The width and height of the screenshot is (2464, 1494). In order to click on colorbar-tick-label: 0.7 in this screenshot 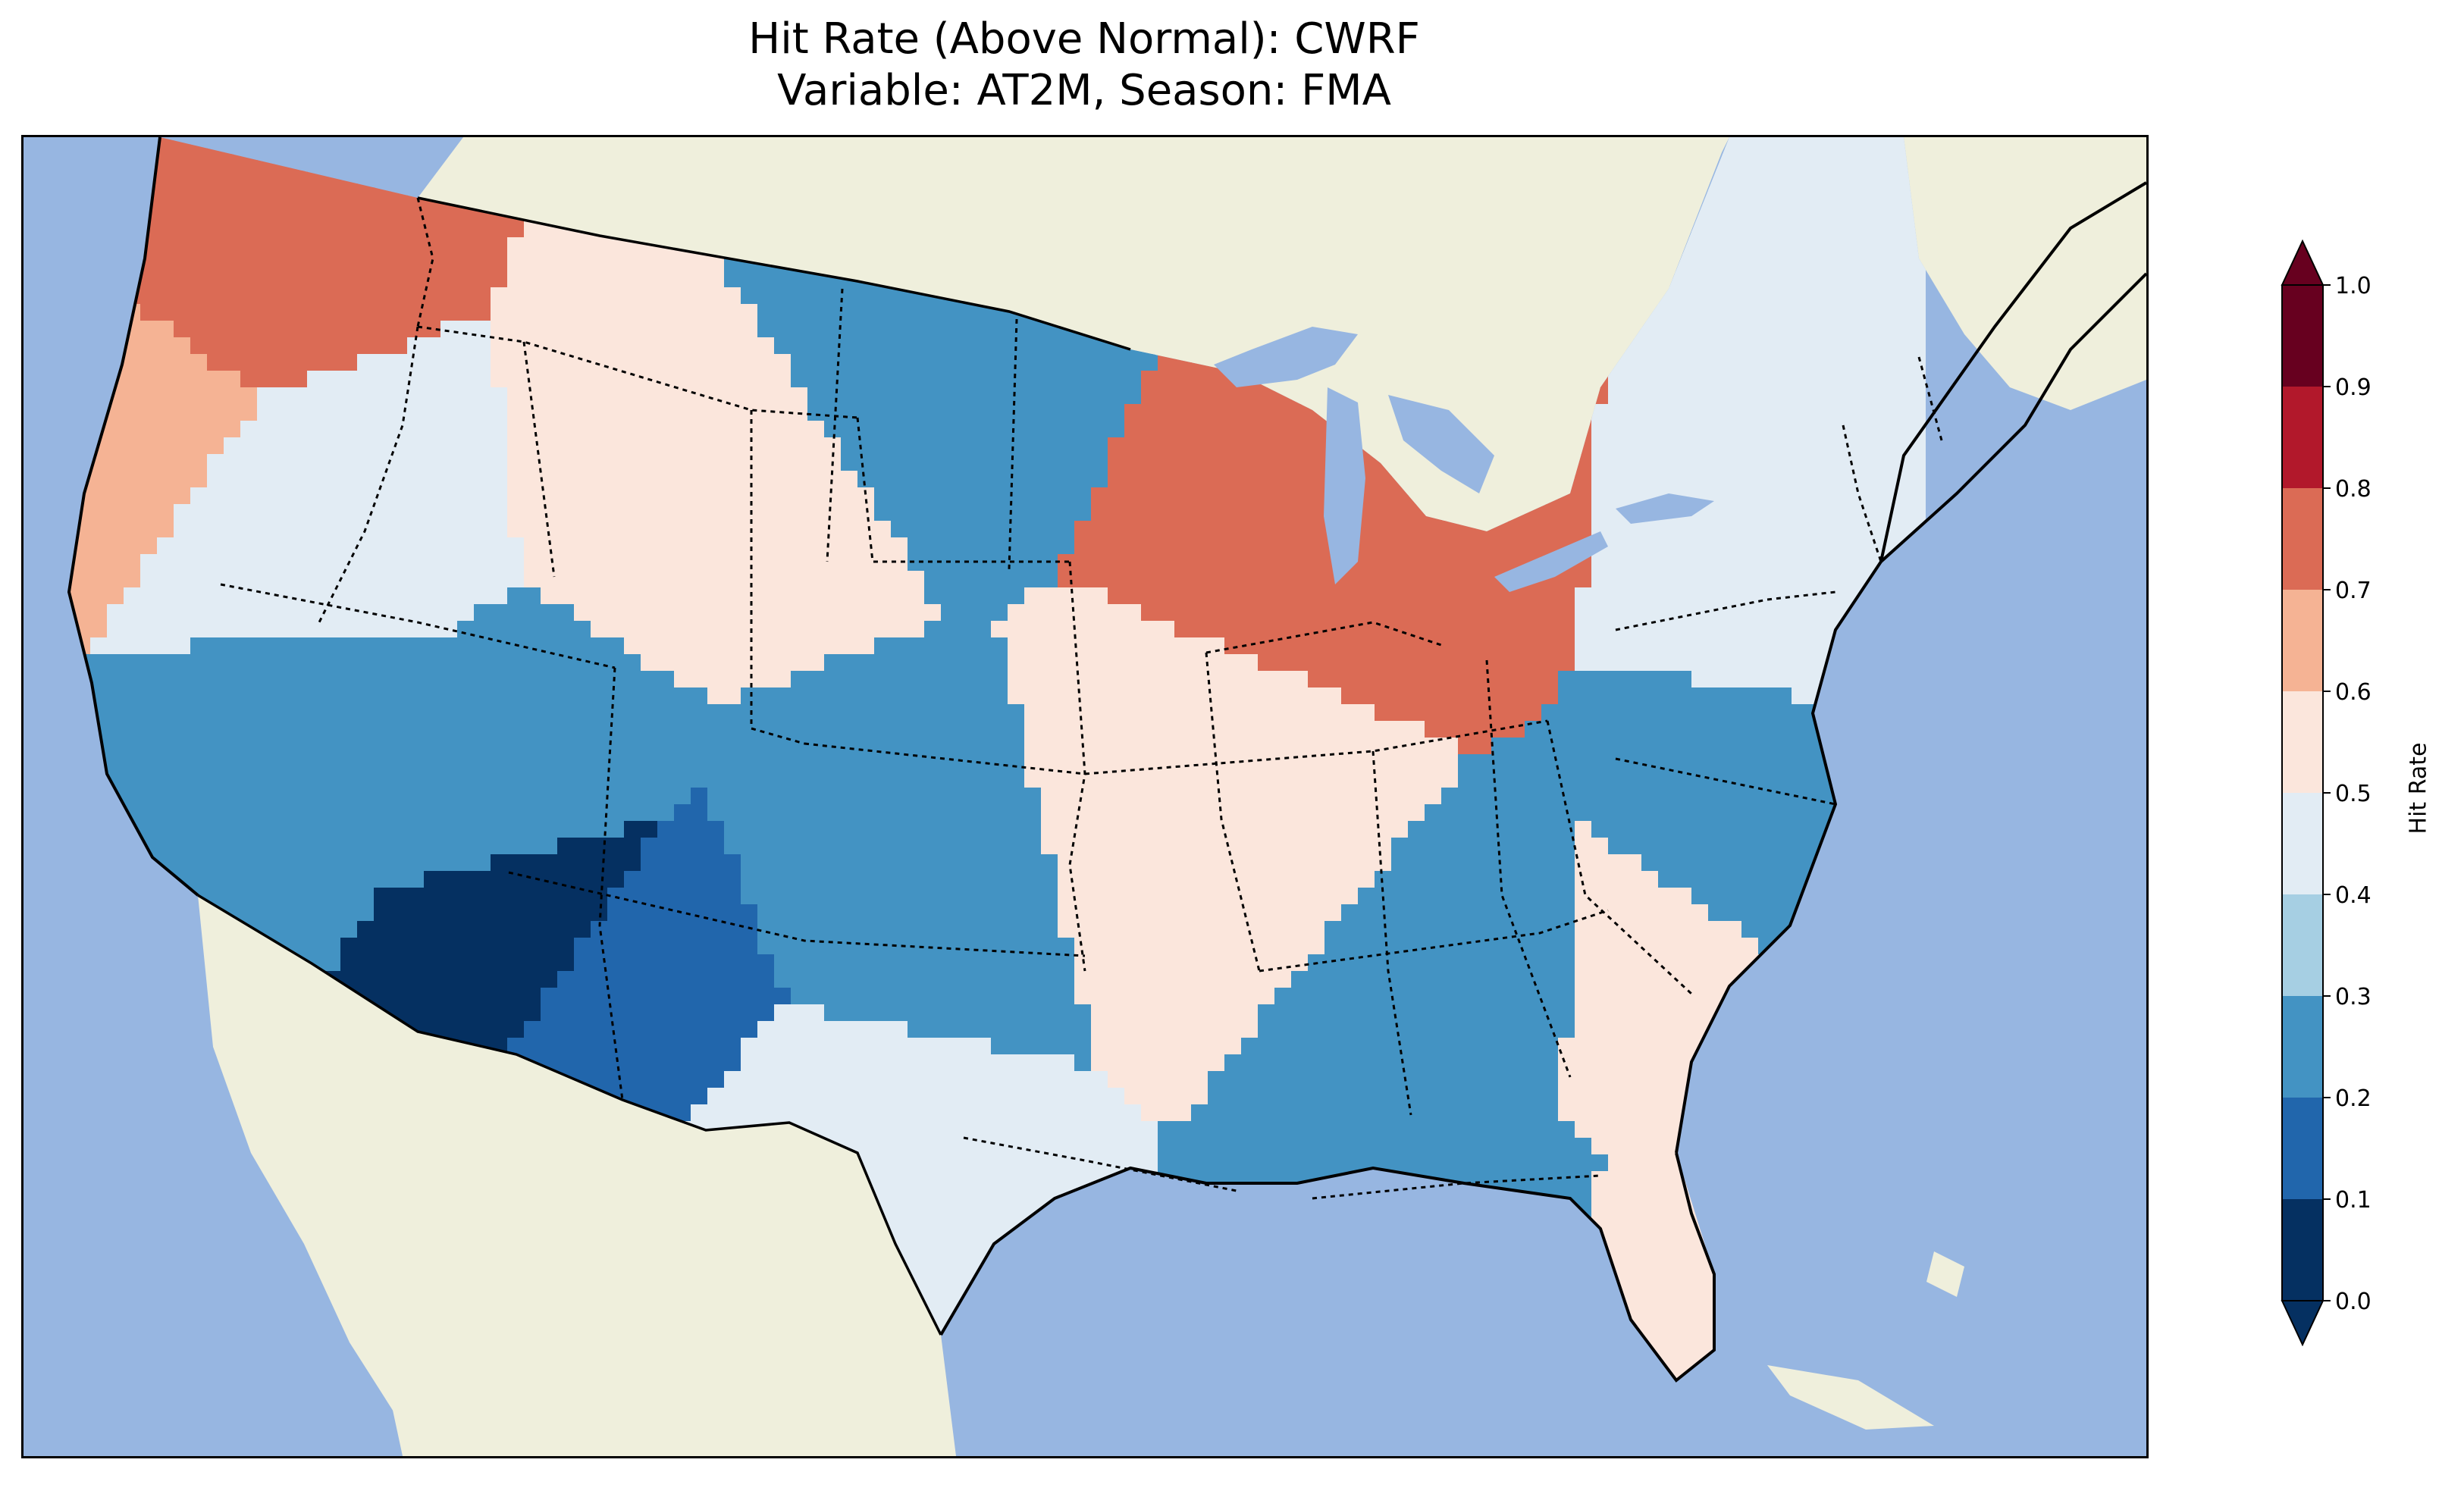, I will do `click(2354, 591)`.